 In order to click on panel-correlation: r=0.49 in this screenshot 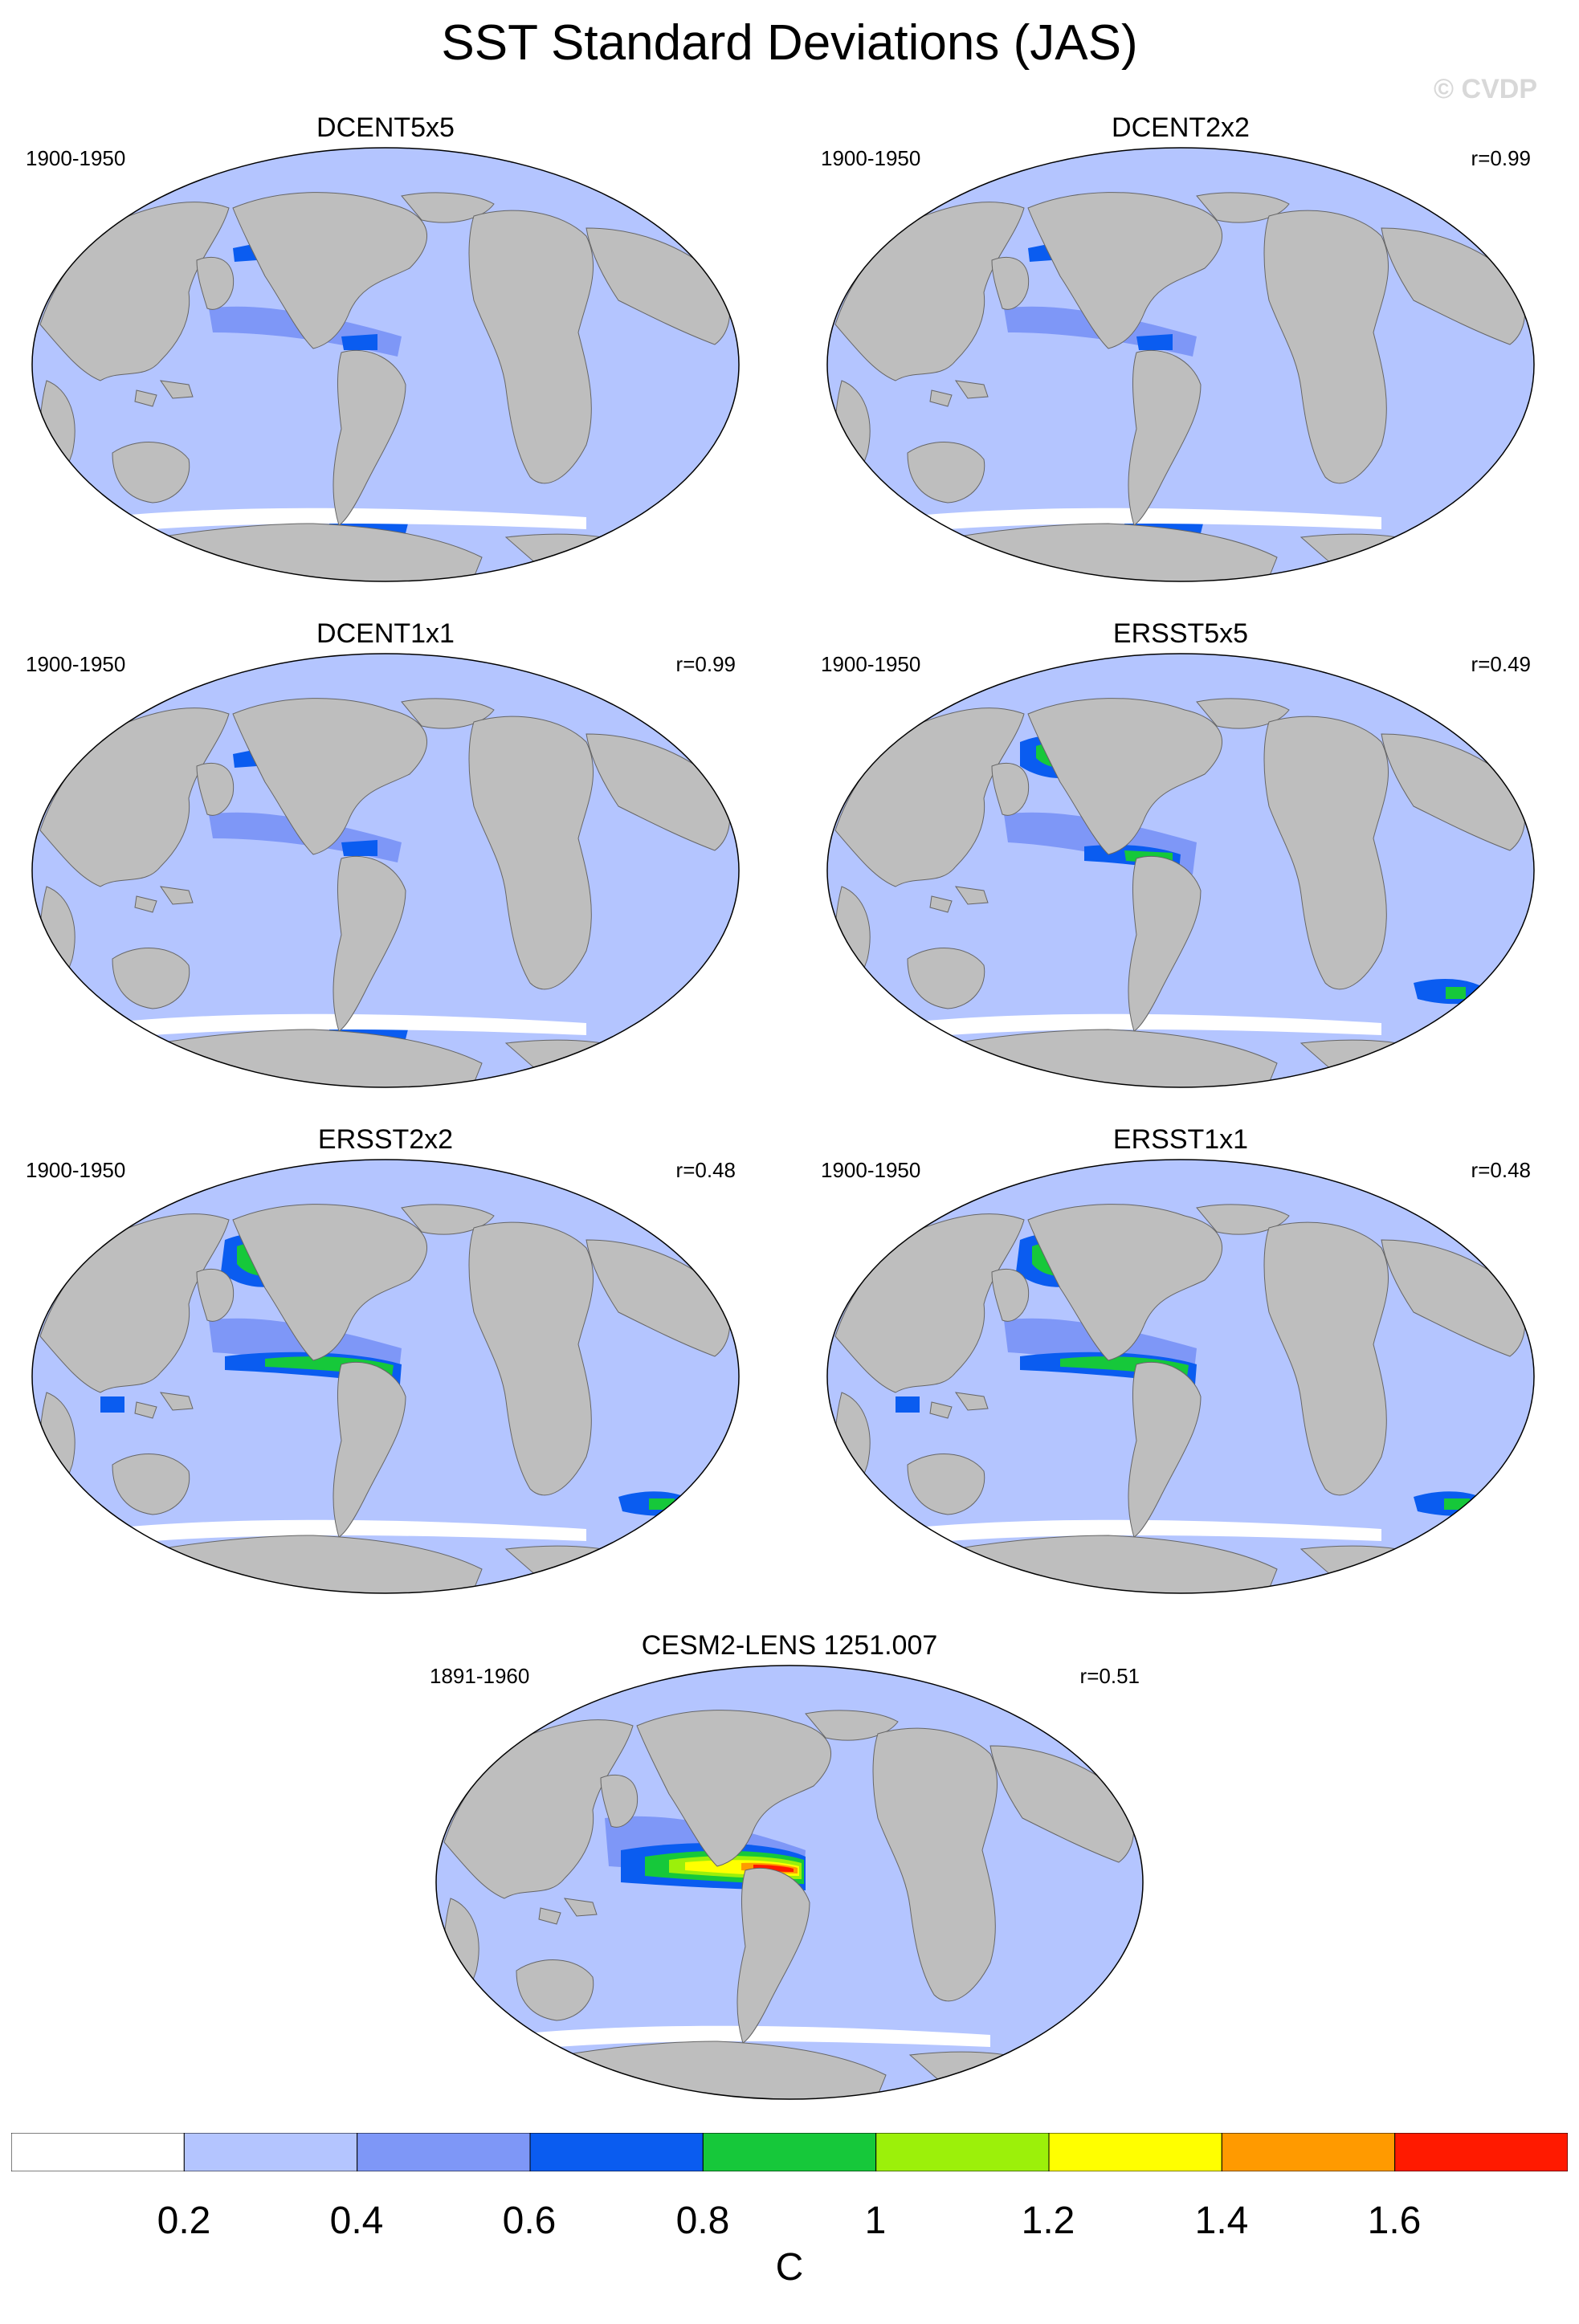, I will do `click(1501, 664)`.